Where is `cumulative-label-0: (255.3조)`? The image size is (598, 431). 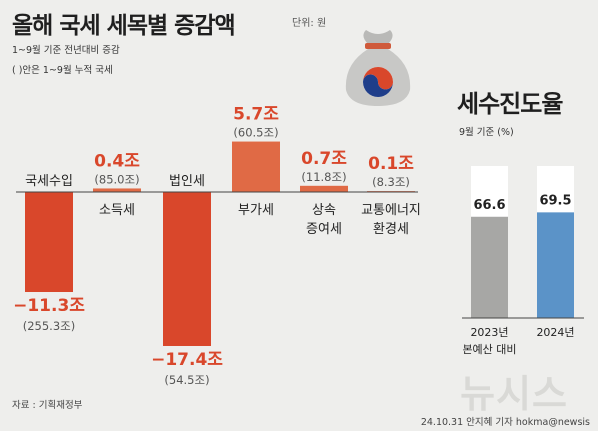
cumulative-label-0: (255.3조) is located at coordinates (49, 326).